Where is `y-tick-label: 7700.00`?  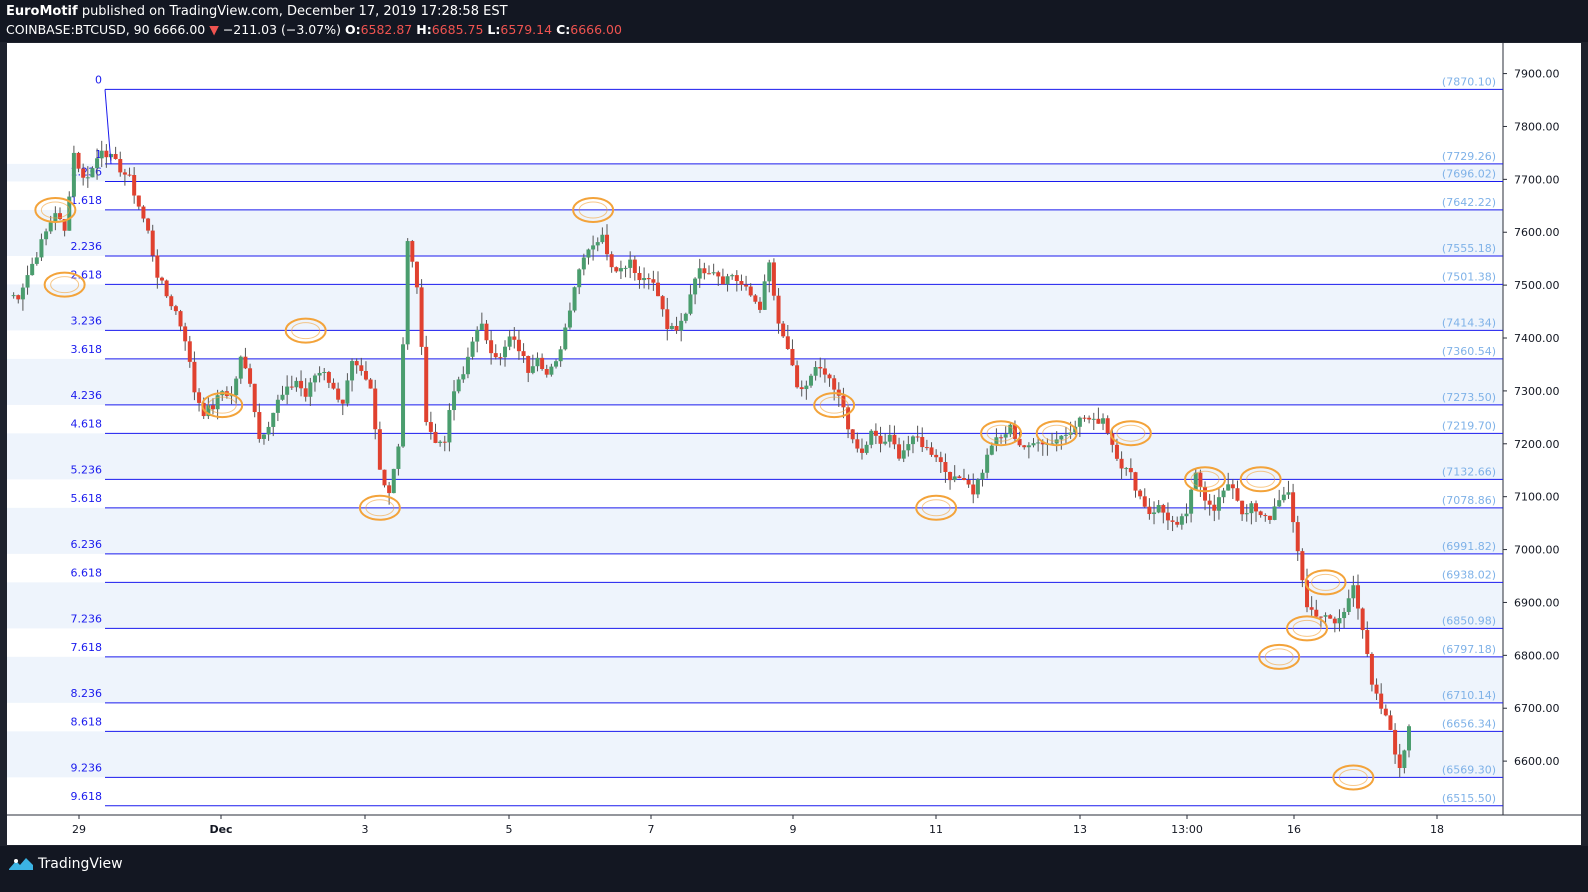
y-tick-label: 7700.00 is located at coordinates (1537, 179).